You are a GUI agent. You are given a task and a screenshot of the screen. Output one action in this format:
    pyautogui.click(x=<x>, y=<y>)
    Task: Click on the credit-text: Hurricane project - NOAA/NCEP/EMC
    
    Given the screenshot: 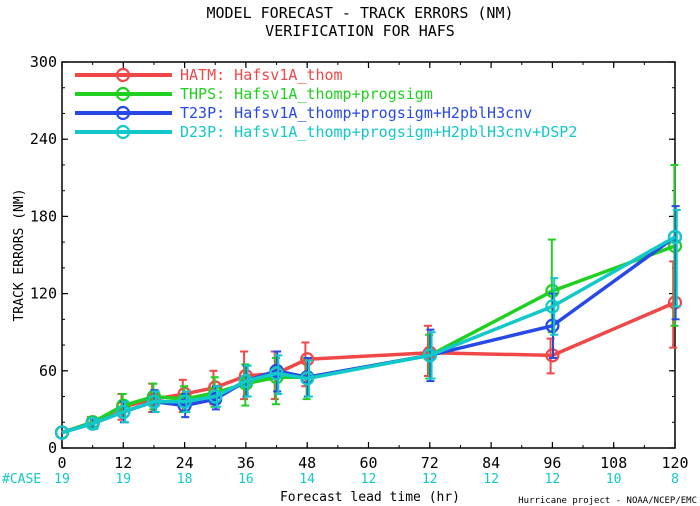 What is the action you would take?
    pyautogui.click(x=607, y=501)
    